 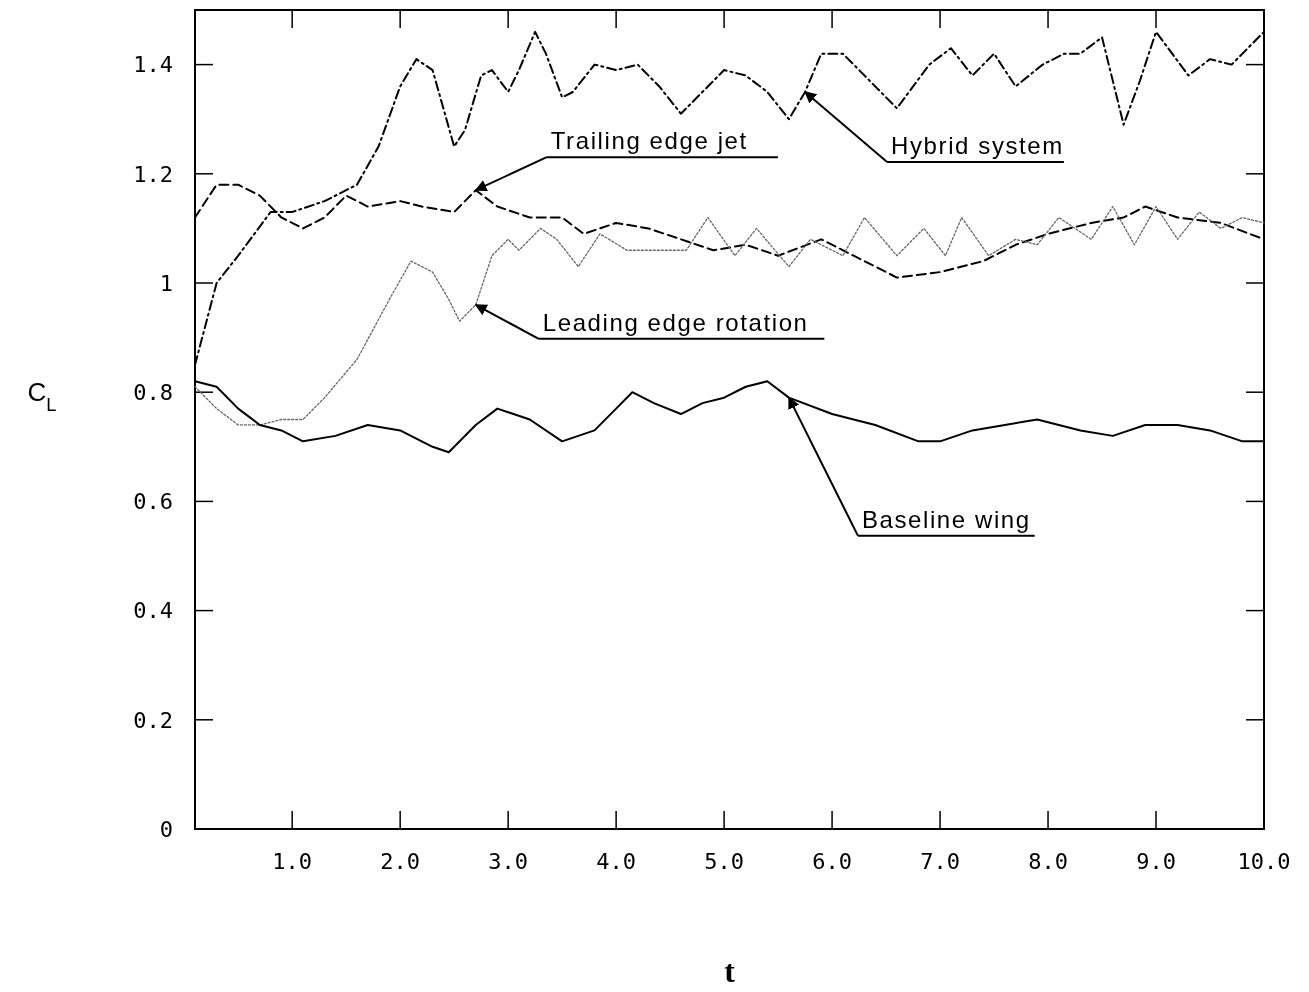 What do you see at coordinates (832, 861) in the screenshot?
I see `x-tick-label: 6.0` at bounding box center [832, 861].